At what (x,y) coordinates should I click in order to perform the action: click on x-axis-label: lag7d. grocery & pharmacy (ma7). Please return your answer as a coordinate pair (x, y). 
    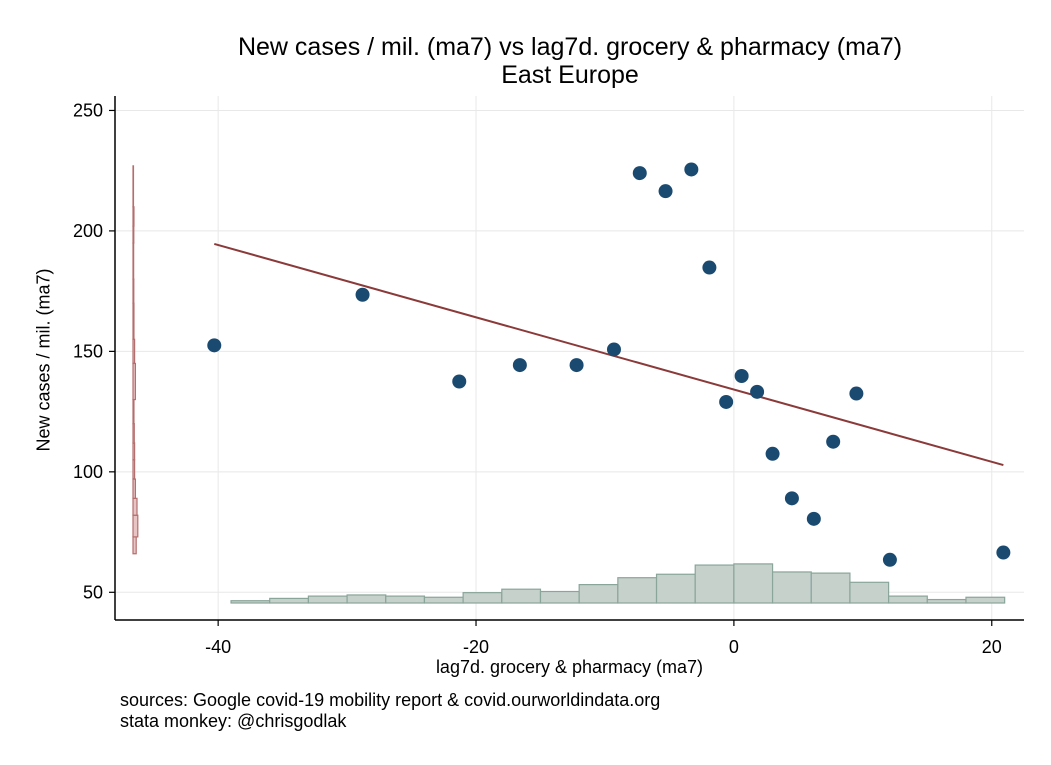
    Looking at the image, I should click on (569, 667).